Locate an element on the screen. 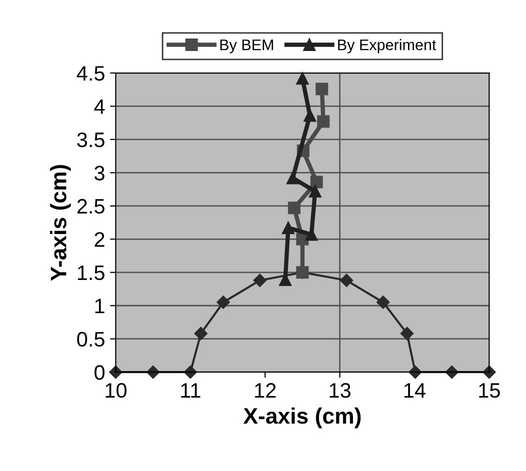 The width and height of the screenshot is (526, 471). y-tick-label: 1 is located at coordinates (99, 306).